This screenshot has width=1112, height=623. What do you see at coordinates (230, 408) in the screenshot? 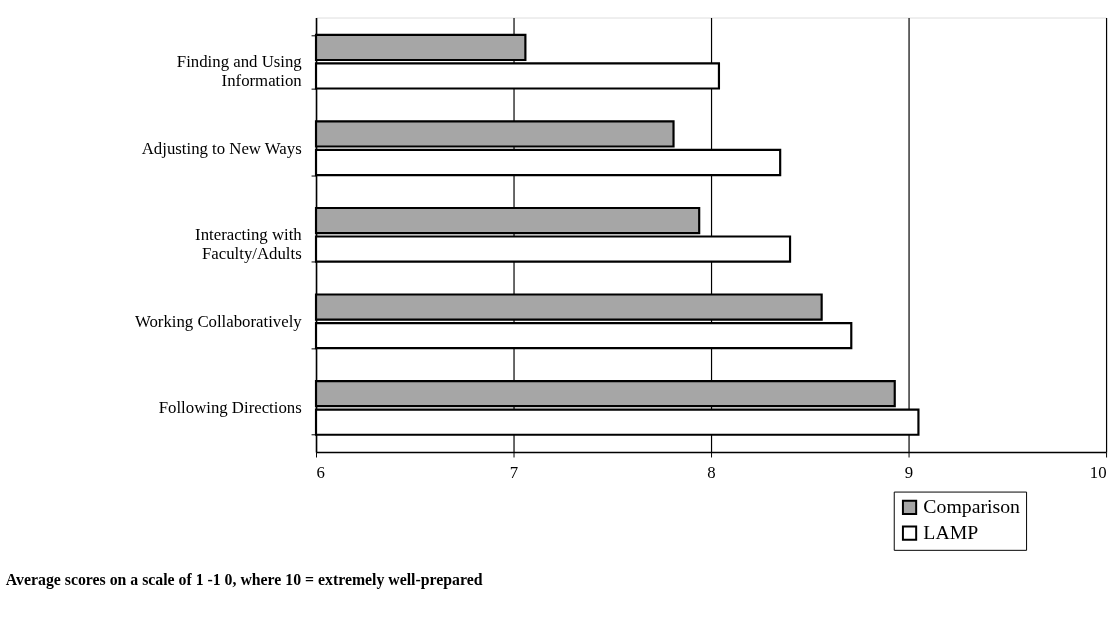
I see `y-tick-label: Following Directions` at bounding box center [230, 408].